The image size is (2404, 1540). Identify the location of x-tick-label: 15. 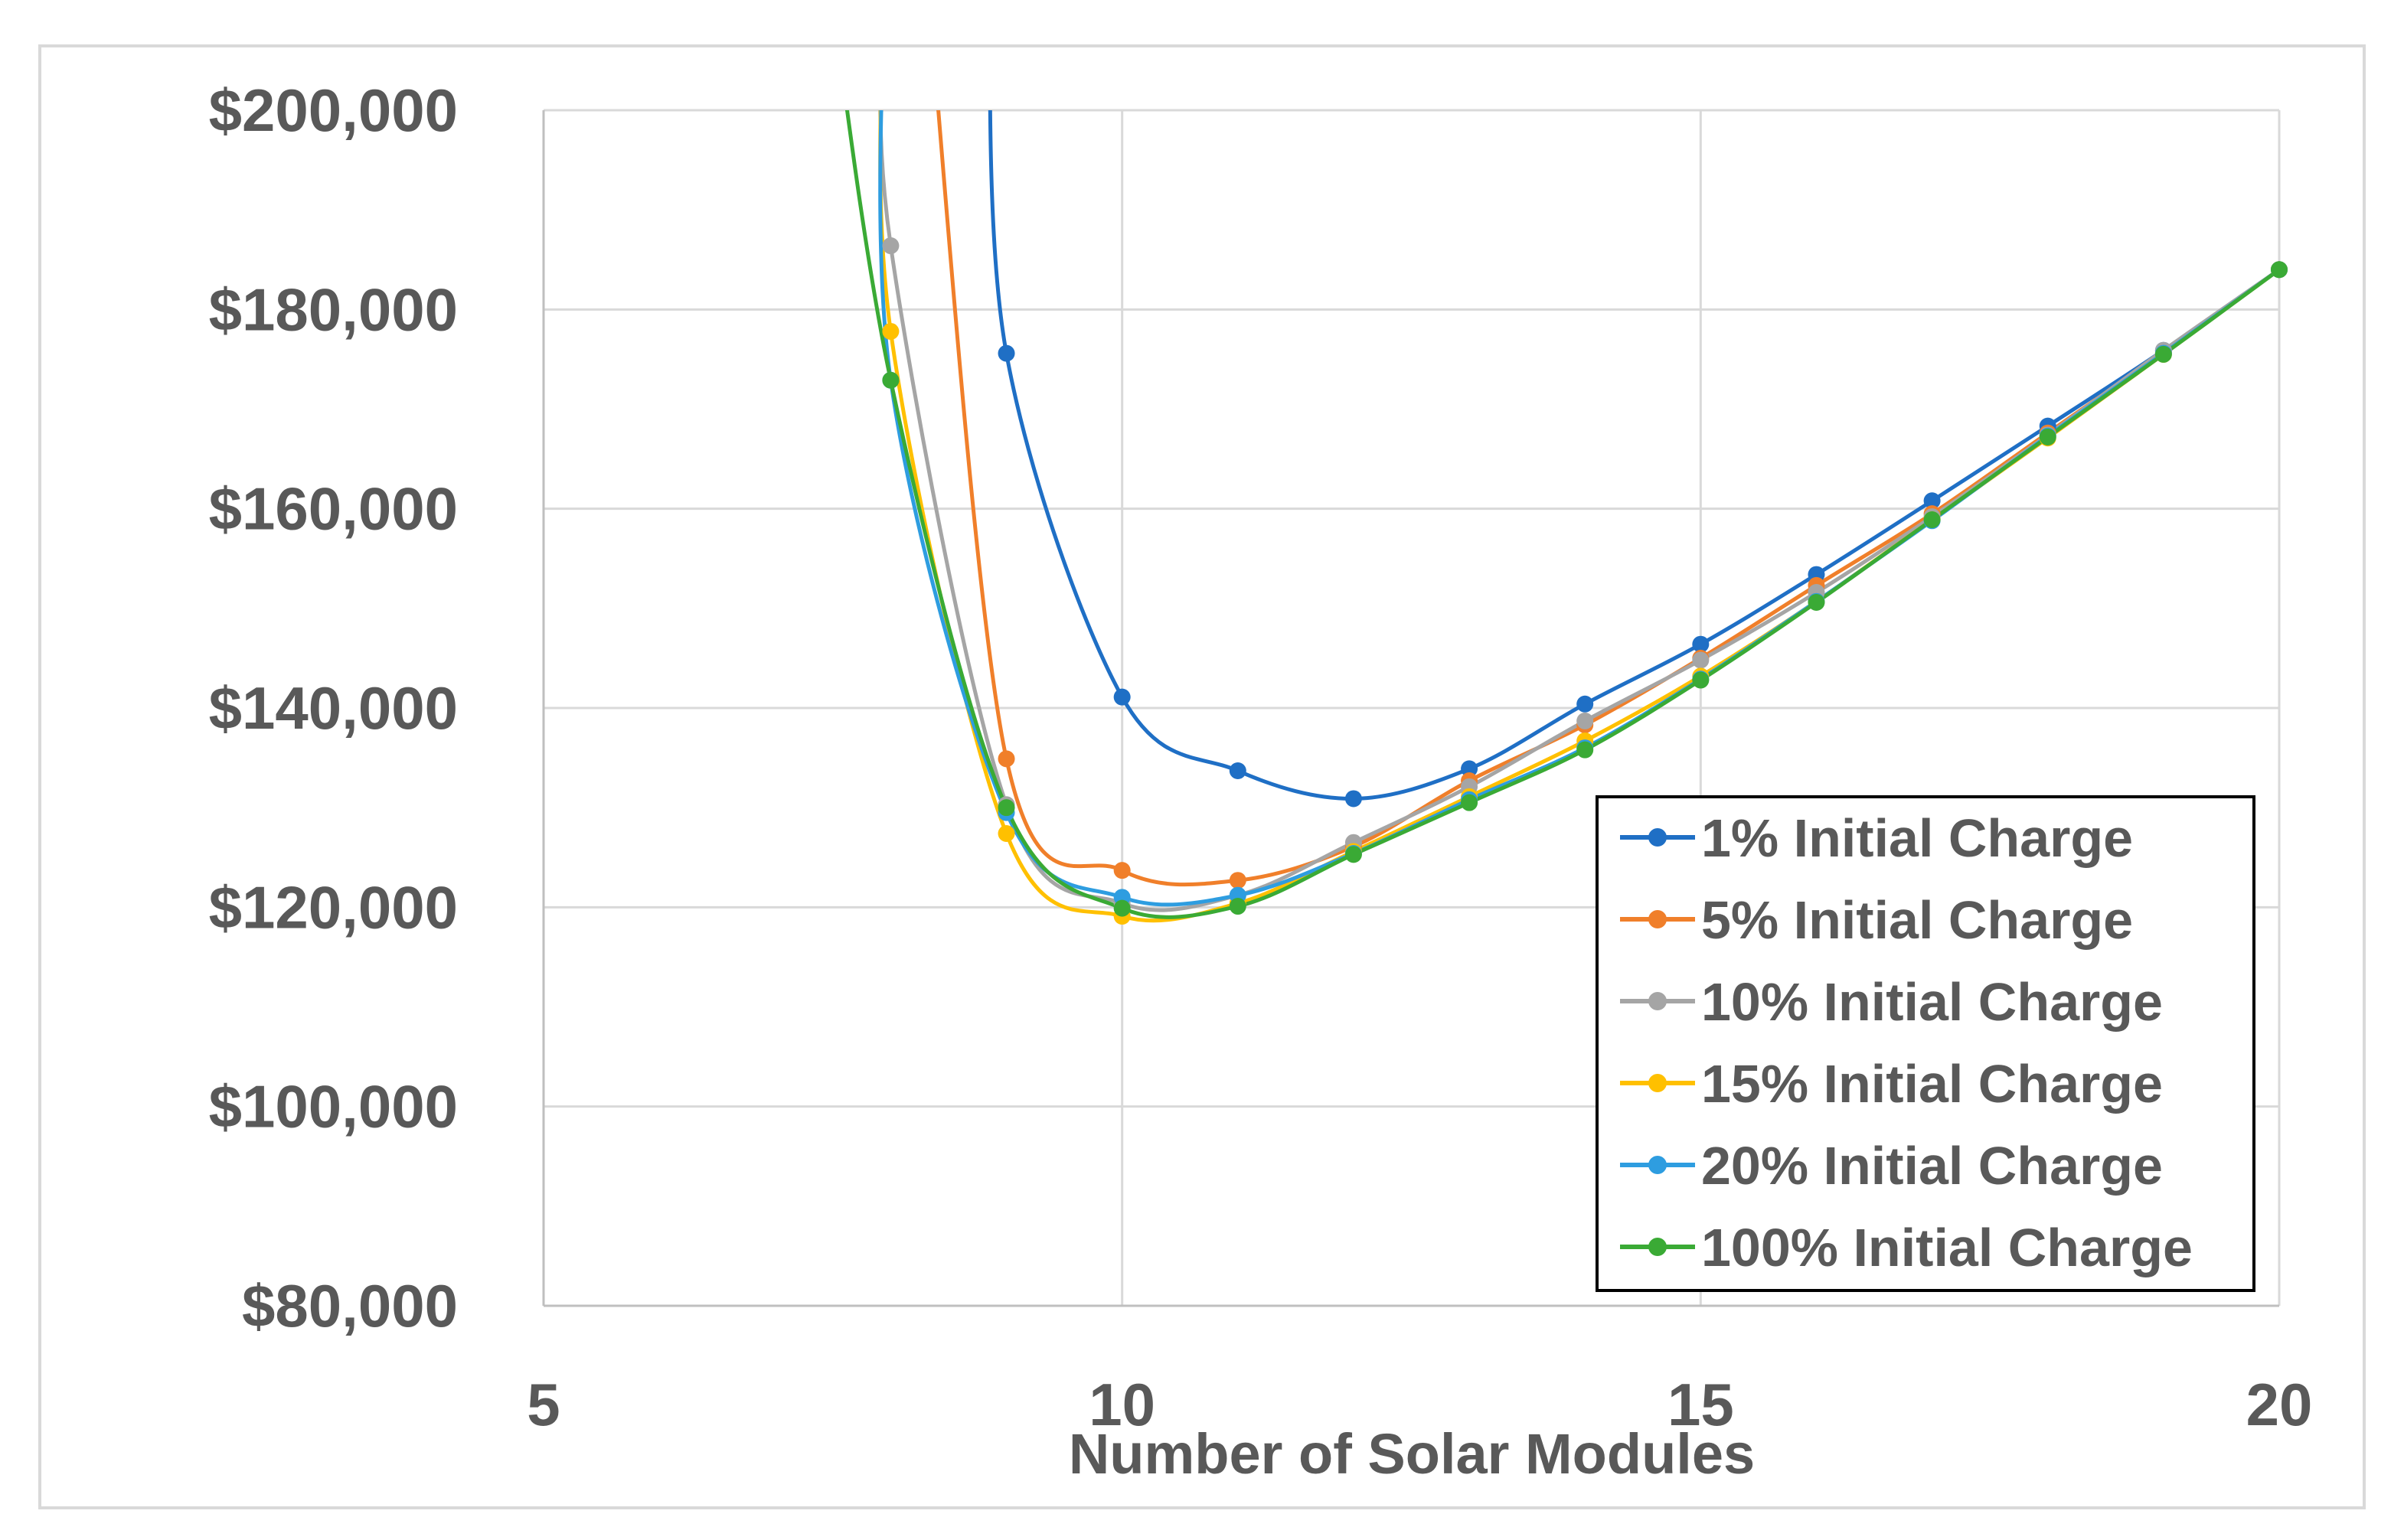
(1701, 1404).